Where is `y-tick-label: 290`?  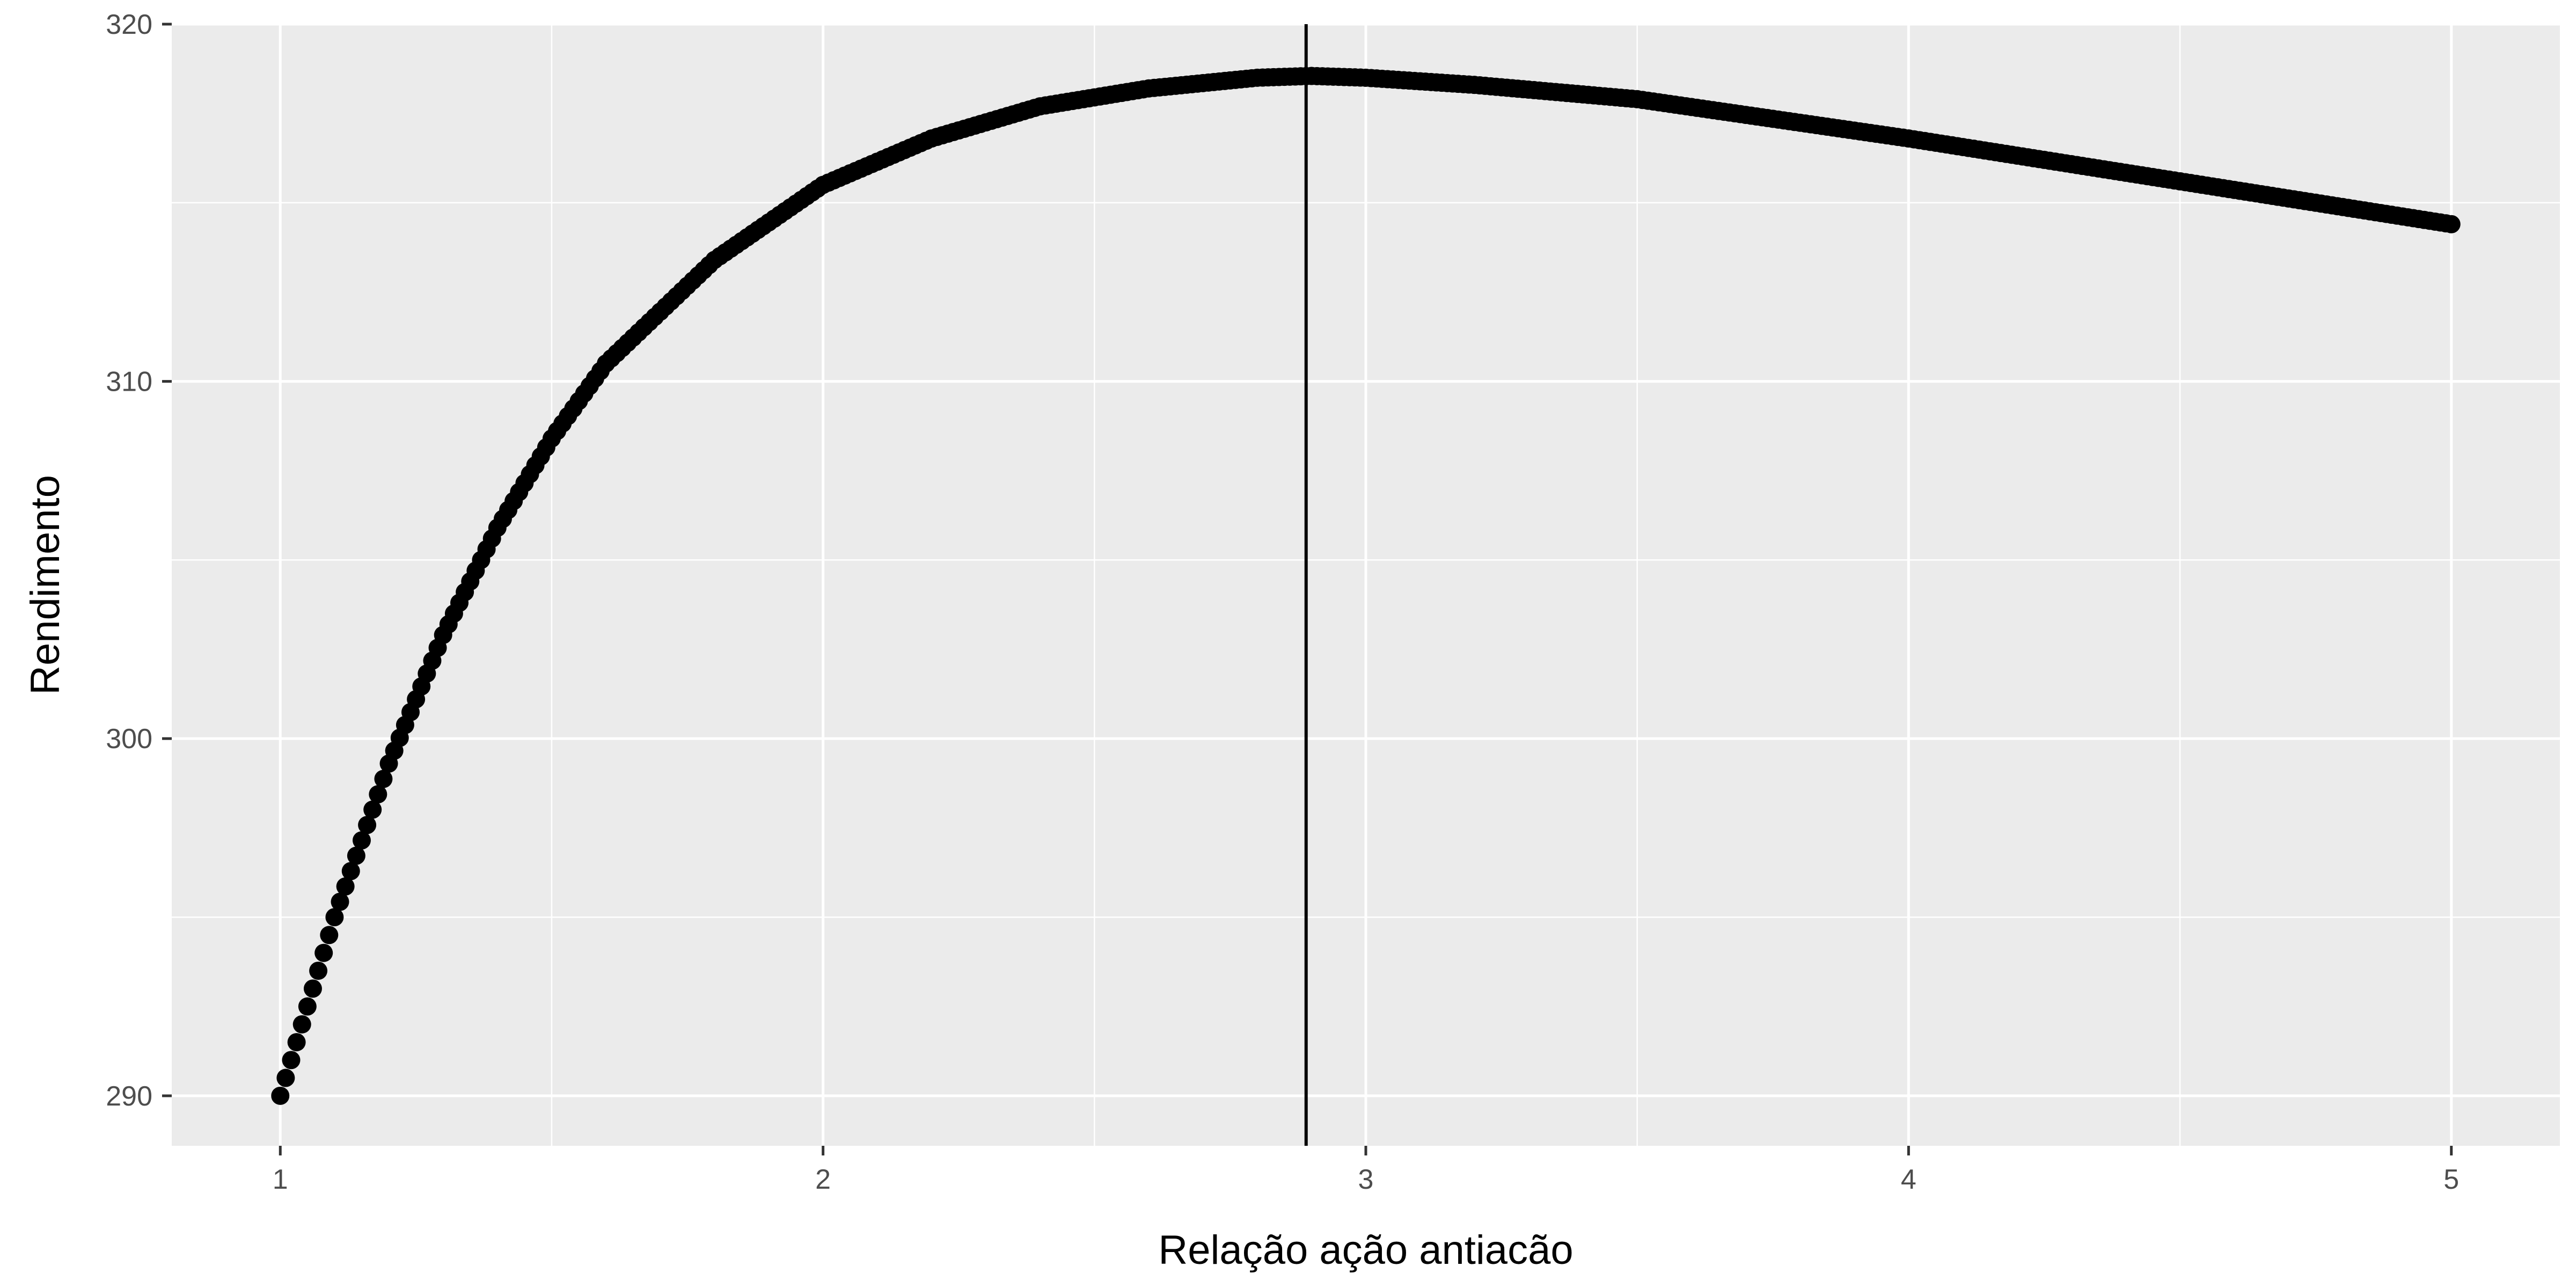 y-tick-label: 290 is located at coordinates (129, 1096).